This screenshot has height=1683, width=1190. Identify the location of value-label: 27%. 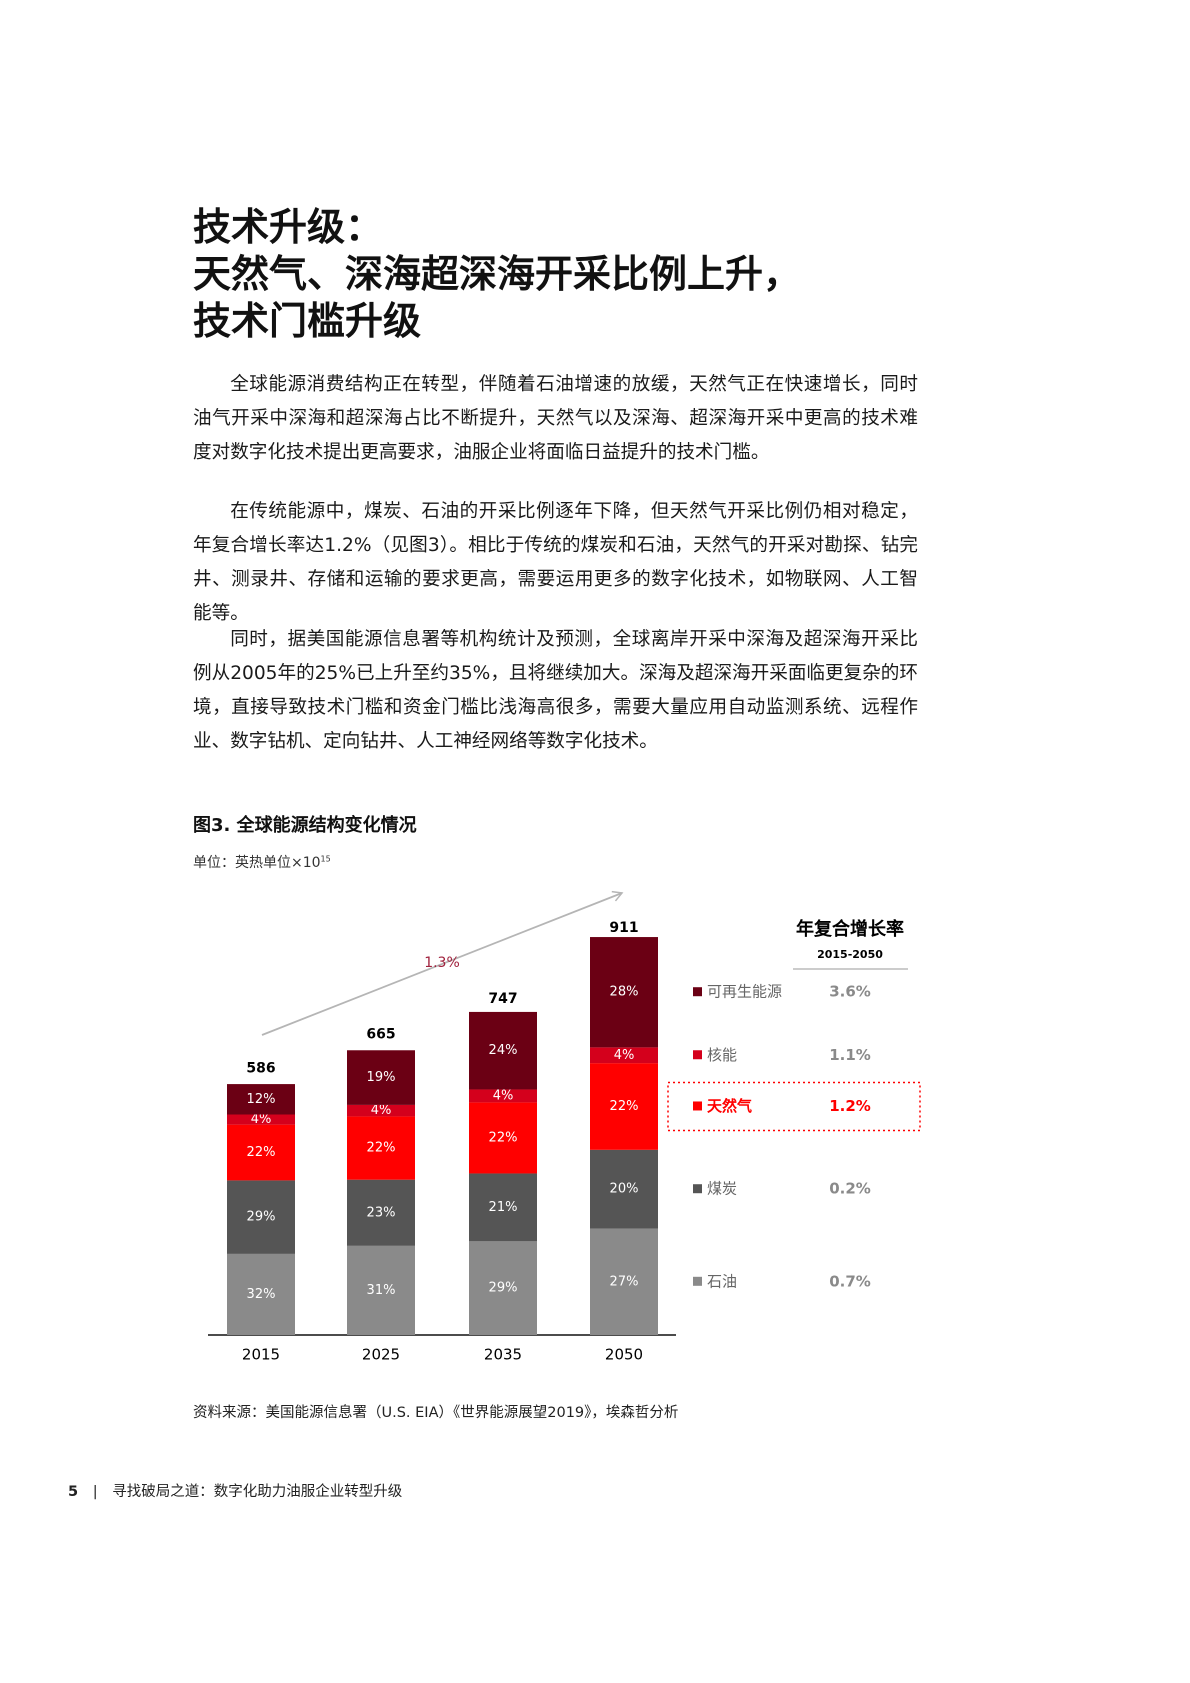
(624, 1281).